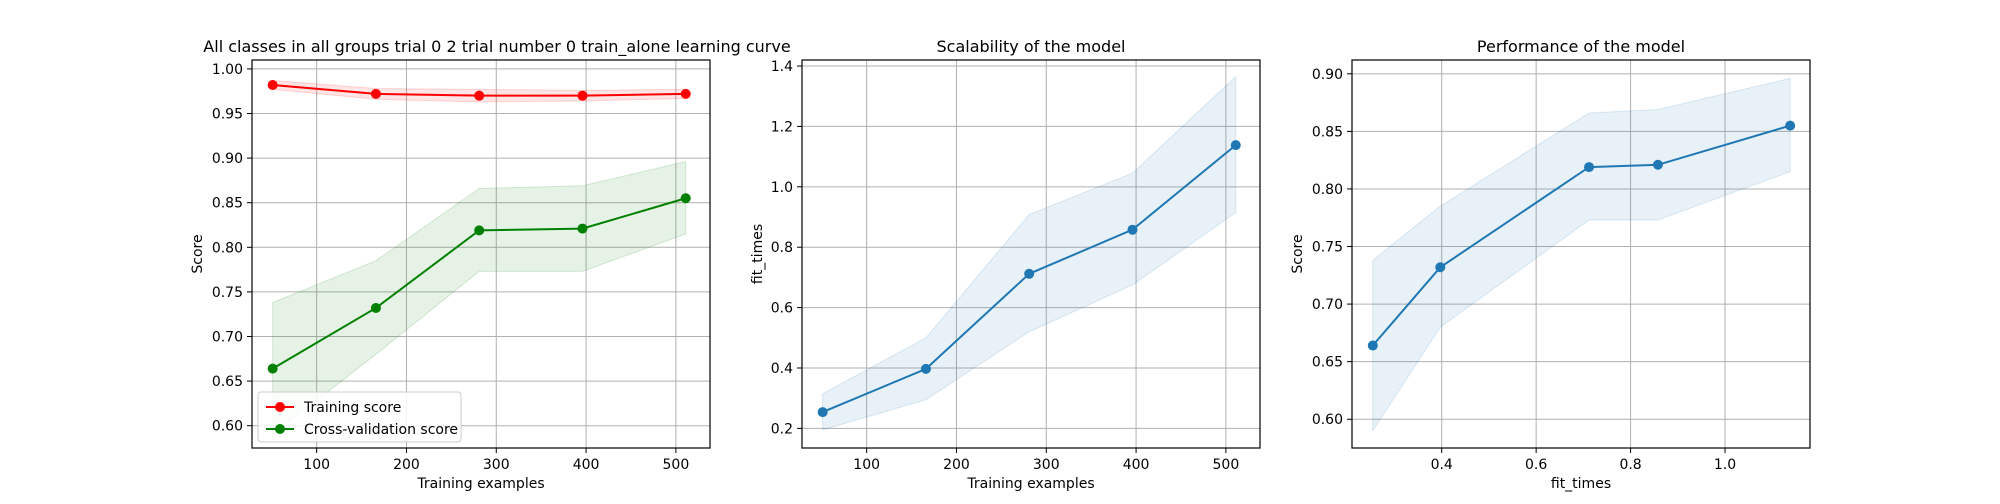 The height and width of the screenshot is (504, 2000). Describe the element at coordinates (676, 465) in the screenshot. I see `learning-curve-x-tick-label-4: 500` at that location.